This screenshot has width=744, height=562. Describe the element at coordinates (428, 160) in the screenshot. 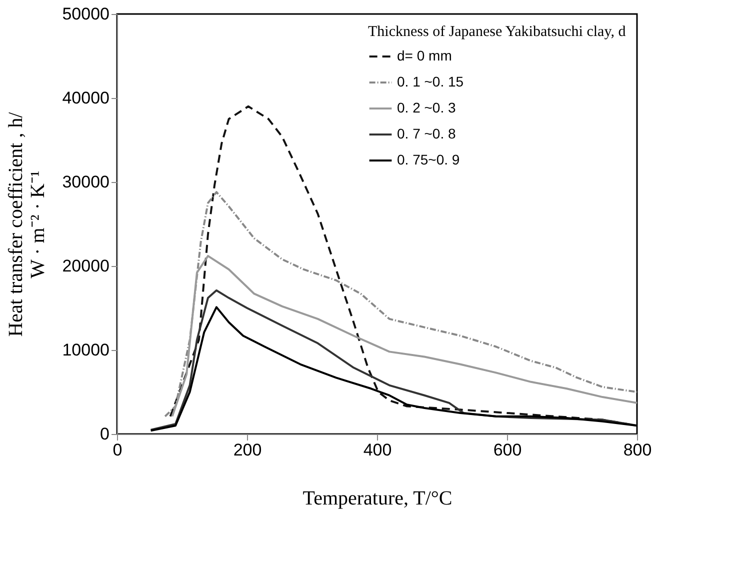

I see `legend-label: 0. 75~0. 9` at that location.